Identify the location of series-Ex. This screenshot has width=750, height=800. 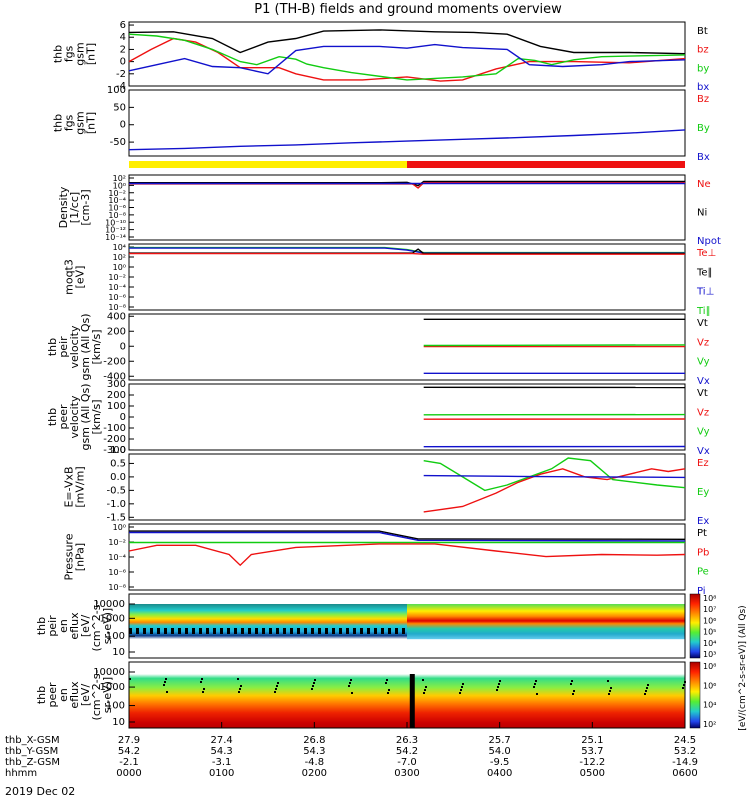
(554, 476).